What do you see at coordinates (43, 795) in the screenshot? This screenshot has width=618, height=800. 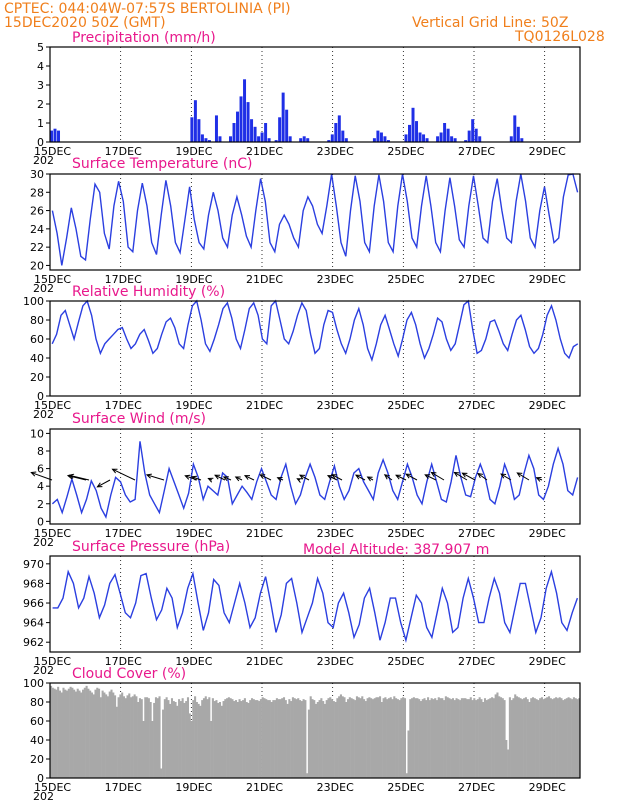 I see `year-fragment: 202` at bounding box center [43, 795].